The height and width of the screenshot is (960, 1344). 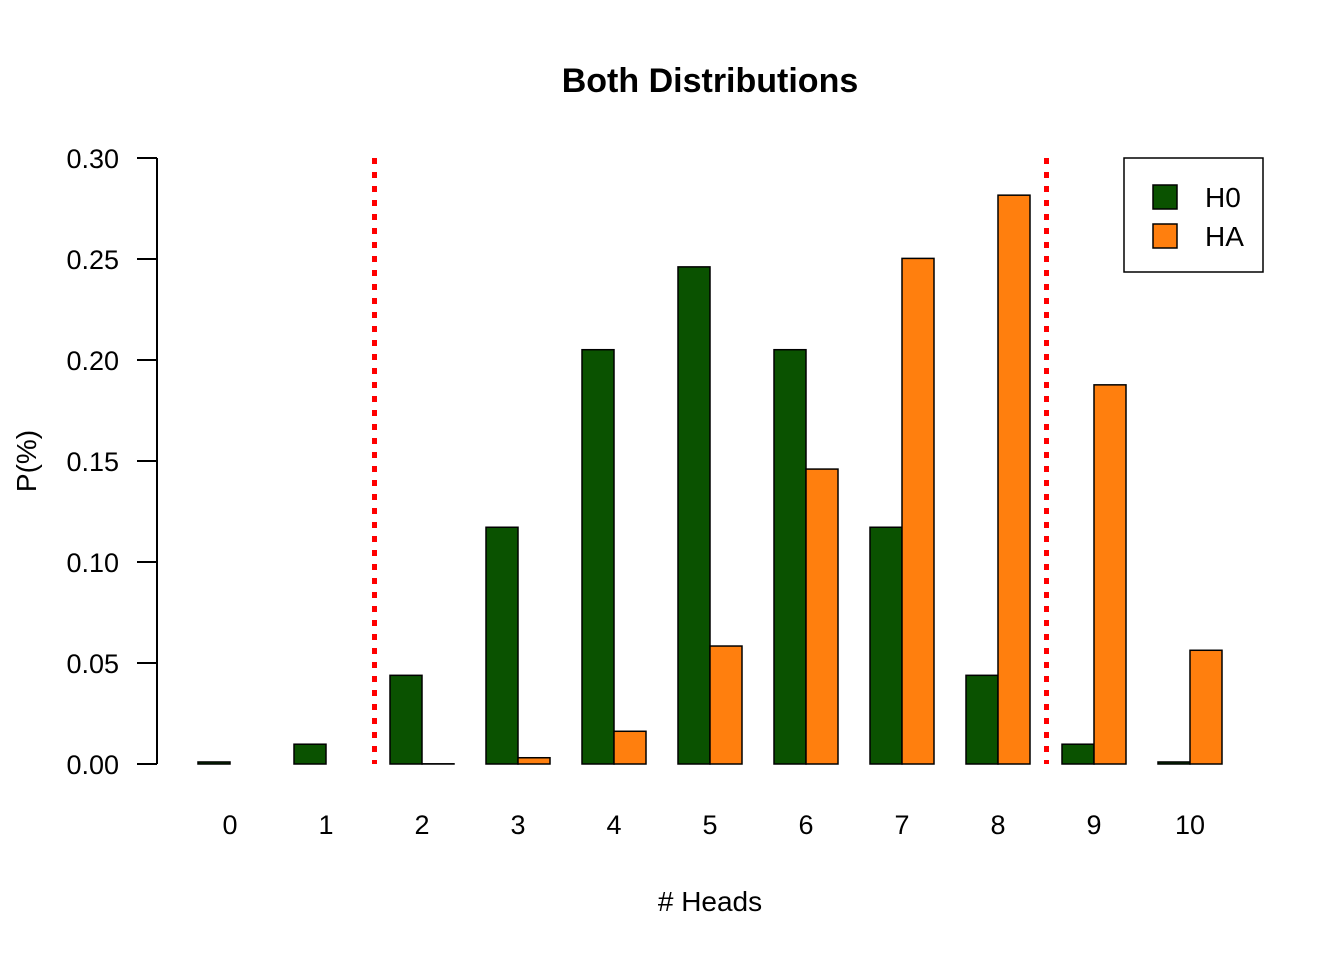 What do you see at coordinates (613, 825) in the screenshot?
I see `x-tick-label: 4` at bounding box center [613, 825].